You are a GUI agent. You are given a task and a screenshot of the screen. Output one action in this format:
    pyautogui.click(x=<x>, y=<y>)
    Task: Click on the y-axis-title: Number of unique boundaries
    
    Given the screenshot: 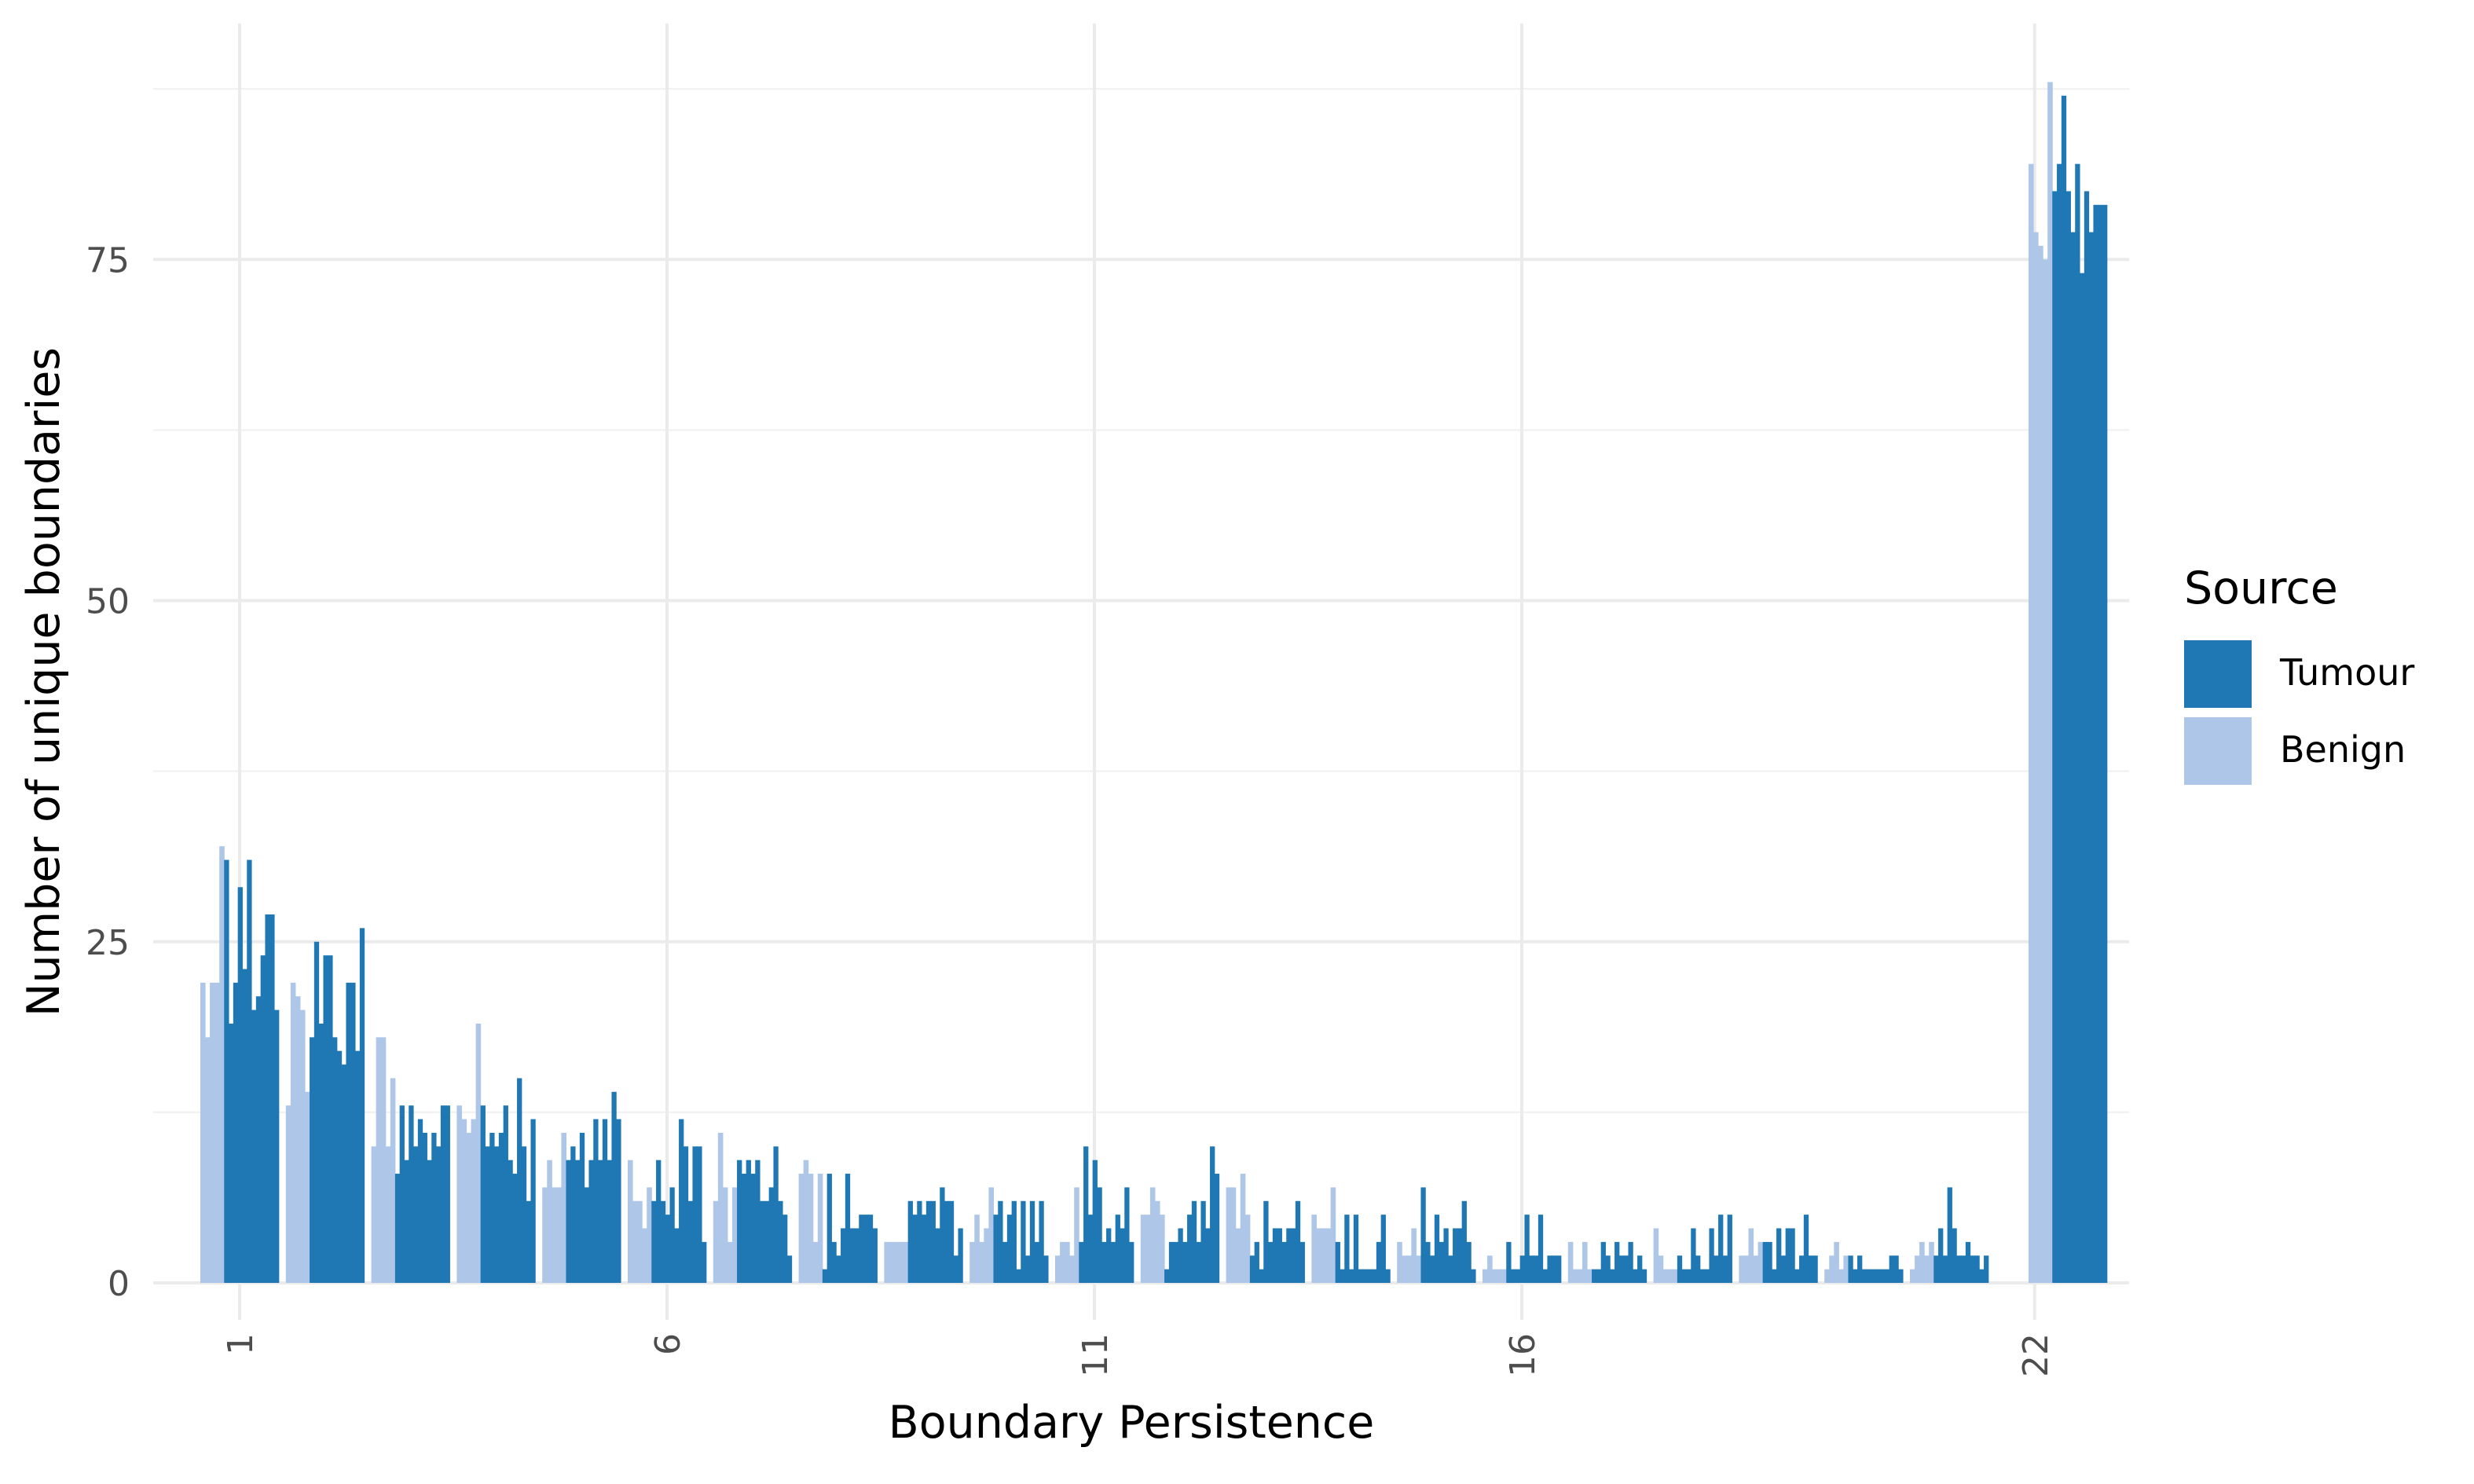 What is the action you would take?
    pyautogui.click(x=44, y=682)
    